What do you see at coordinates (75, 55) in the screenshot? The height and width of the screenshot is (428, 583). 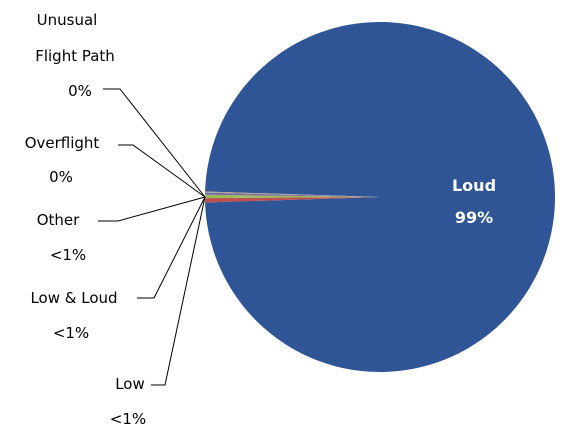 I see `slice-label-unusual-flight-path: Unusual Flight Path 0%` at bounding box center [75, 55].